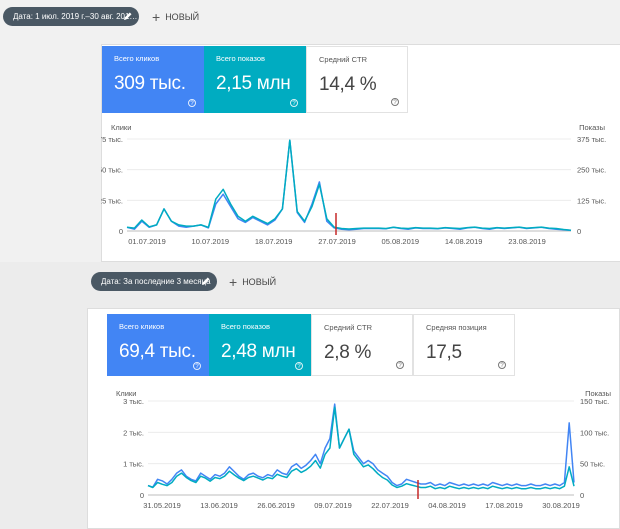  Describe the element at coordinates (464, 345) in the screenshot. I see `metric-card-position: Средняя позиция 17,5 ?` at that location.